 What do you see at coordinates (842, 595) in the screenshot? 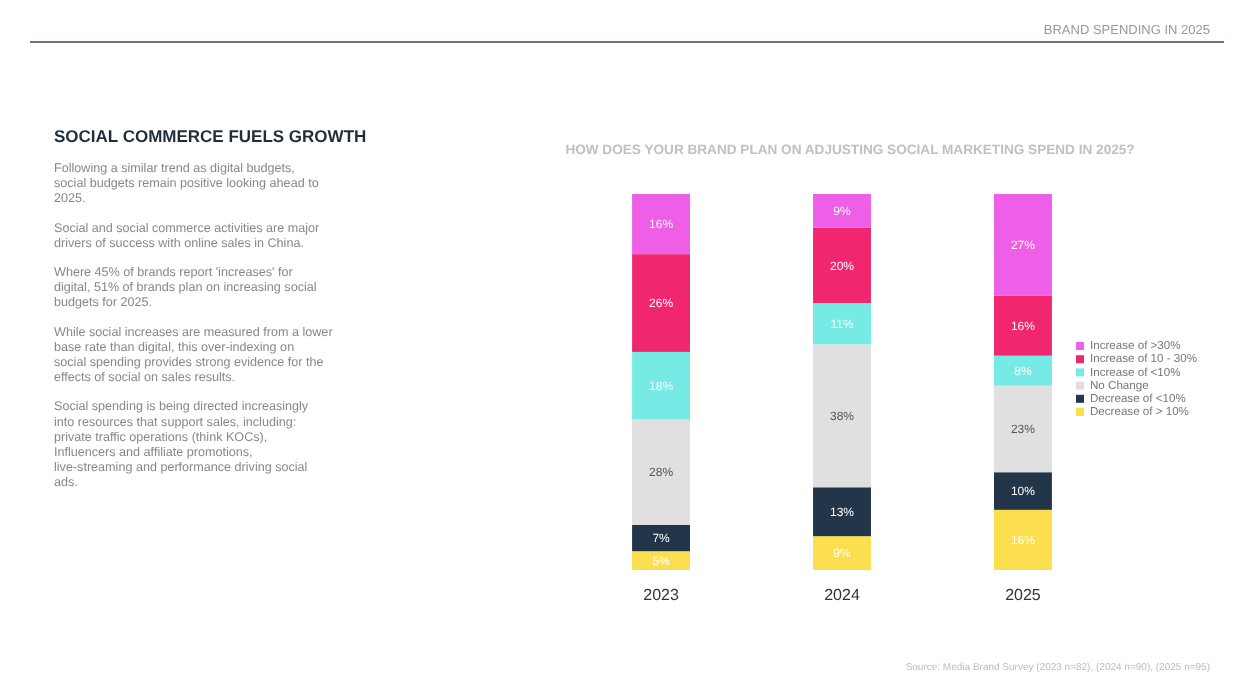
I see `x-tick-label: 2024` at bounding box center [842, 595].